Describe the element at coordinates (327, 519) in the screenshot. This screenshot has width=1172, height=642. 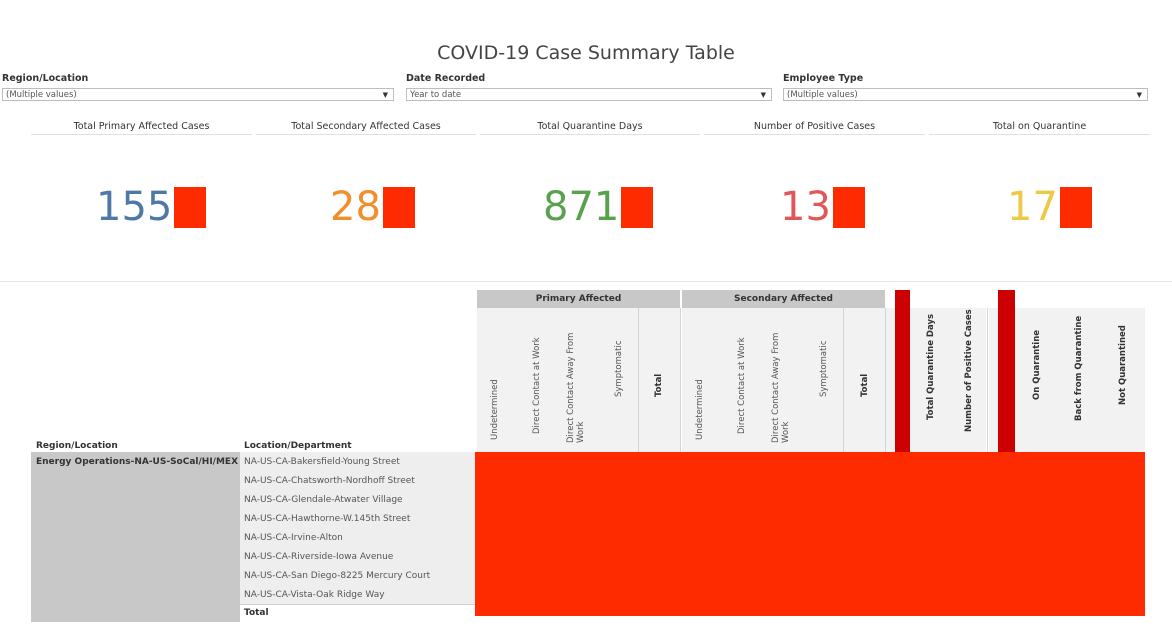
I see `table-row: NA-US-CA-Hawthorne-W.145th Street` at that location.